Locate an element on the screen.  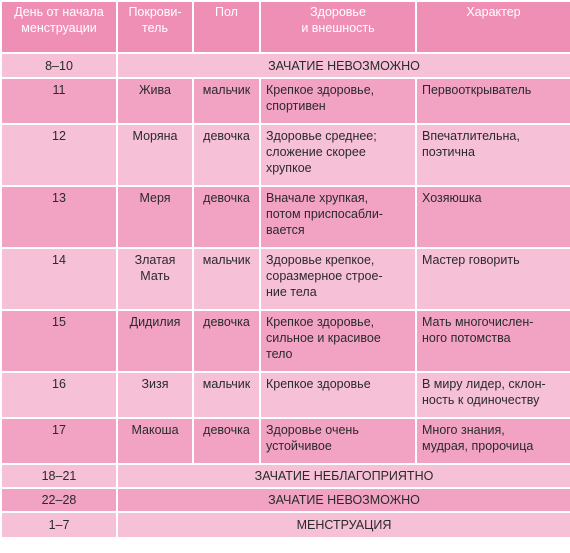
header-patron: Покрови- тель is located at coordinates (155, 27).